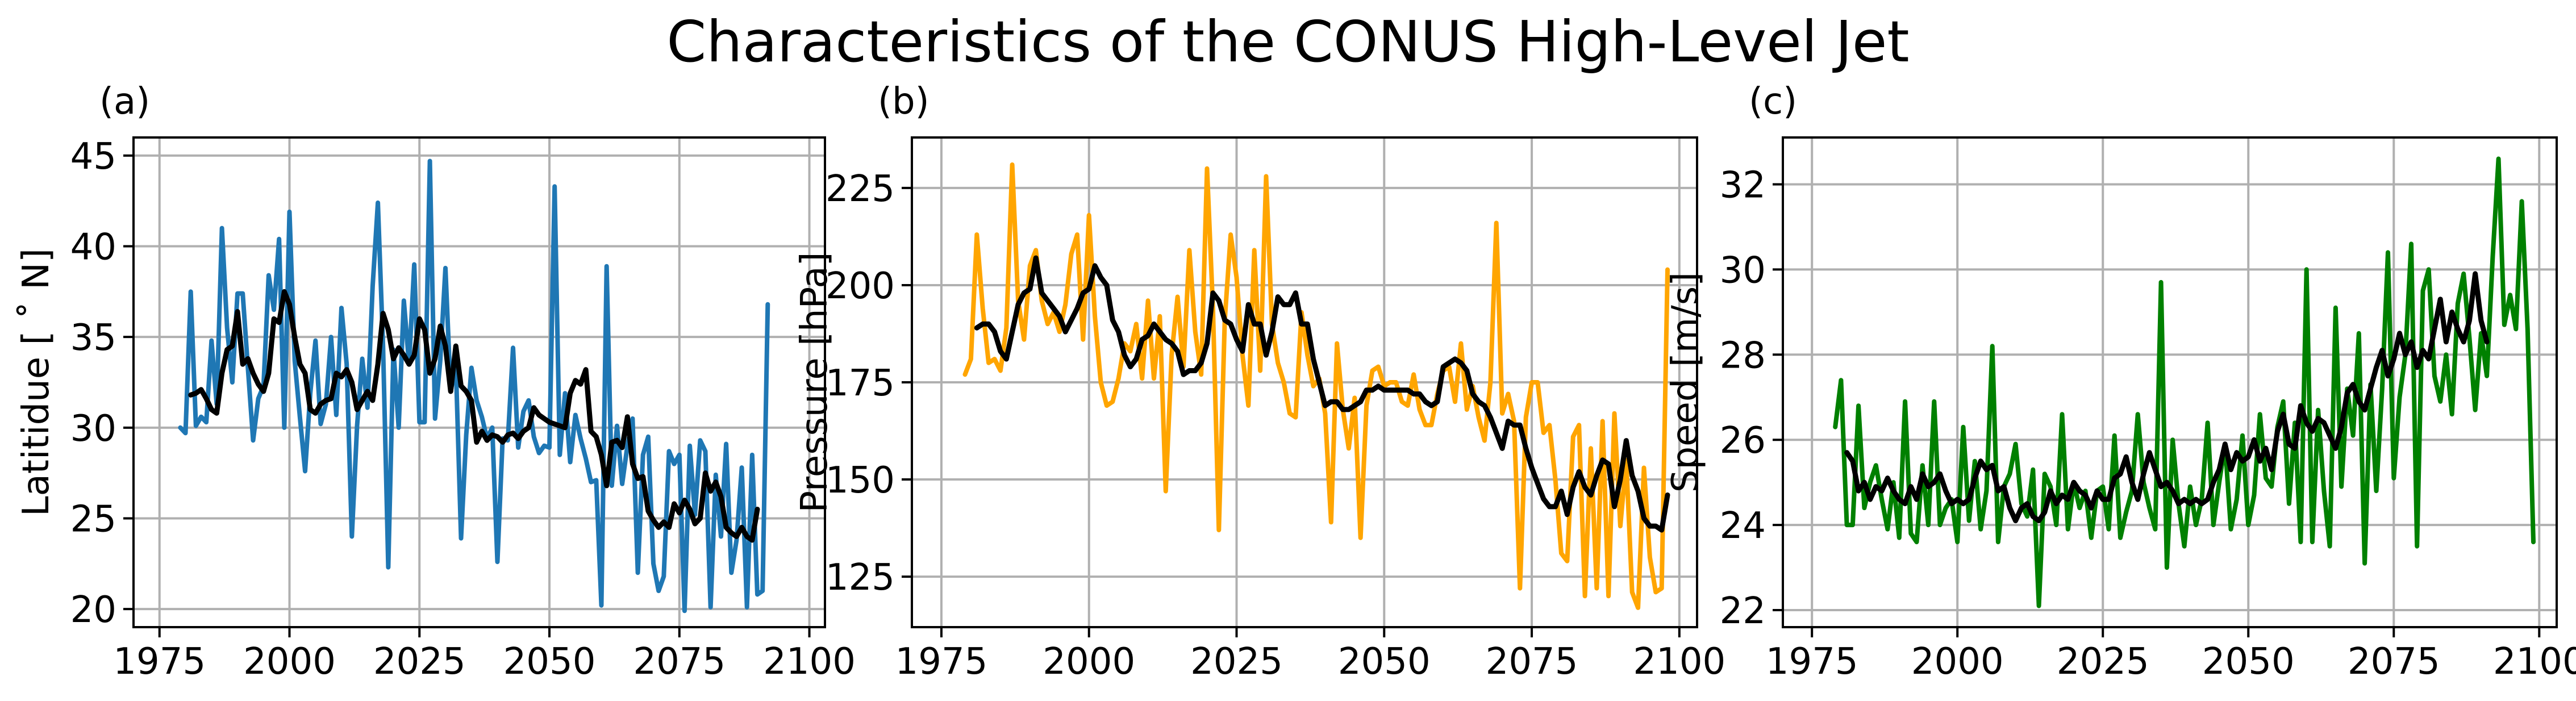 Image resolution: width=2576 pixels, height=701 pixels. I want to click on y-axis-label: Speed [m/s], so click(1686, 382).